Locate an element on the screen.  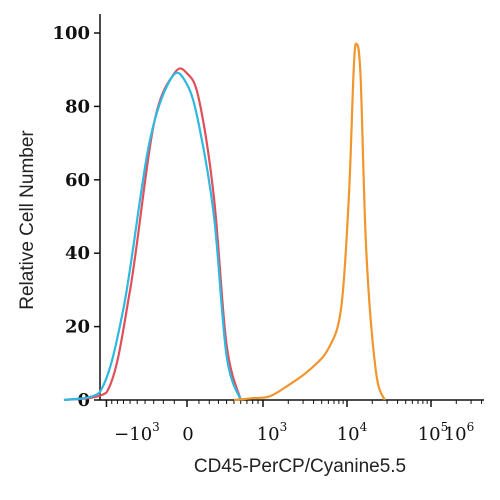
y-tick-label: 20 is located at coordinates (77, 327).